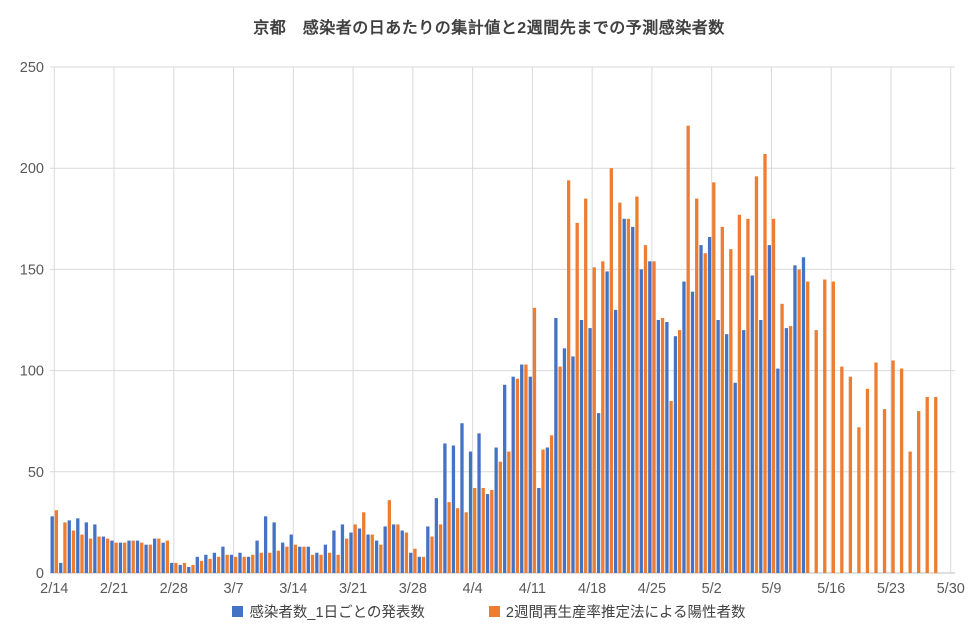 The height and width of the screenshot is (639, 978). What do you see at coordinates (54, 589) in the screenshot?
I see `x-tick-label: 2/14` at bounding box center [54, 589].